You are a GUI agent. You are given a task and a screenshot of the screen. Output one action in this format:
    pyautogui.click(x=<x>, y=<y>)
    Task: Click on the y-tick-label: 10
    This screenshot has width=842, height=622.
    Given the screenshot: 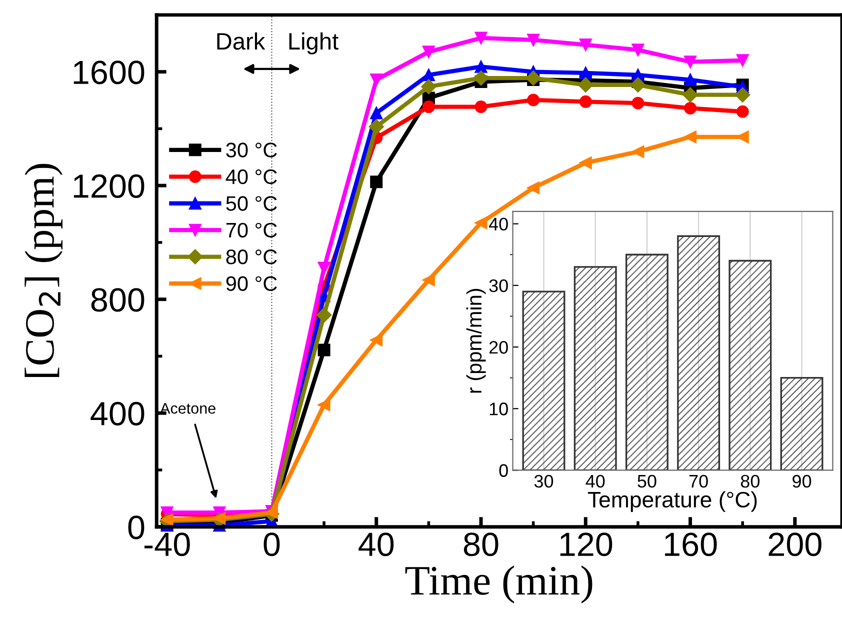 What is the action you would take?
    pyautogui.click(x=499, y=409)
    